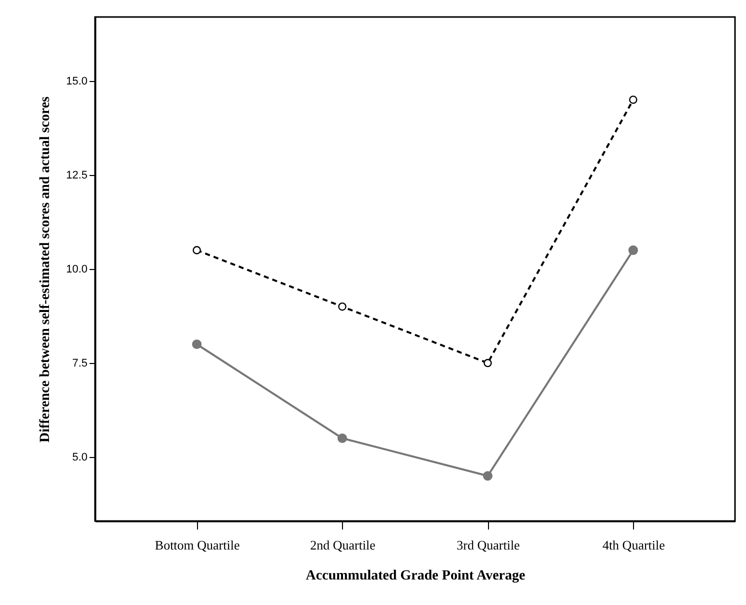 This screenshot has height=605, width=746. Describe the element at coordinates (80, 458) in the screenshot. I see `y-tick-label: 5.0` at that location.